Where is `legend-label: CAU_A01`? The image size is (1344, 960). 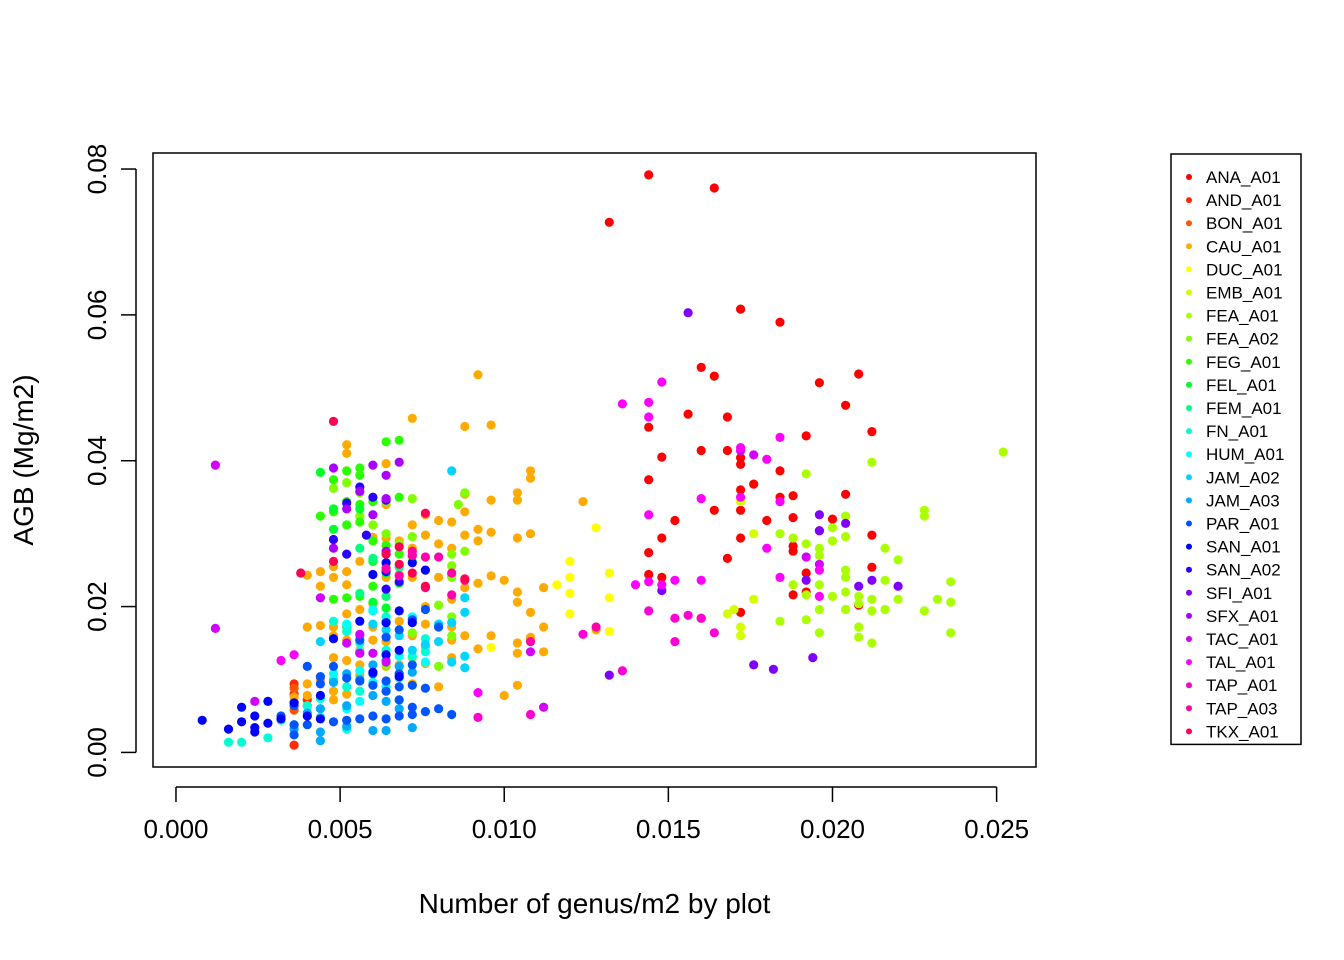 legend-label: CAU_A01 is located at coordinates (1244, 246).